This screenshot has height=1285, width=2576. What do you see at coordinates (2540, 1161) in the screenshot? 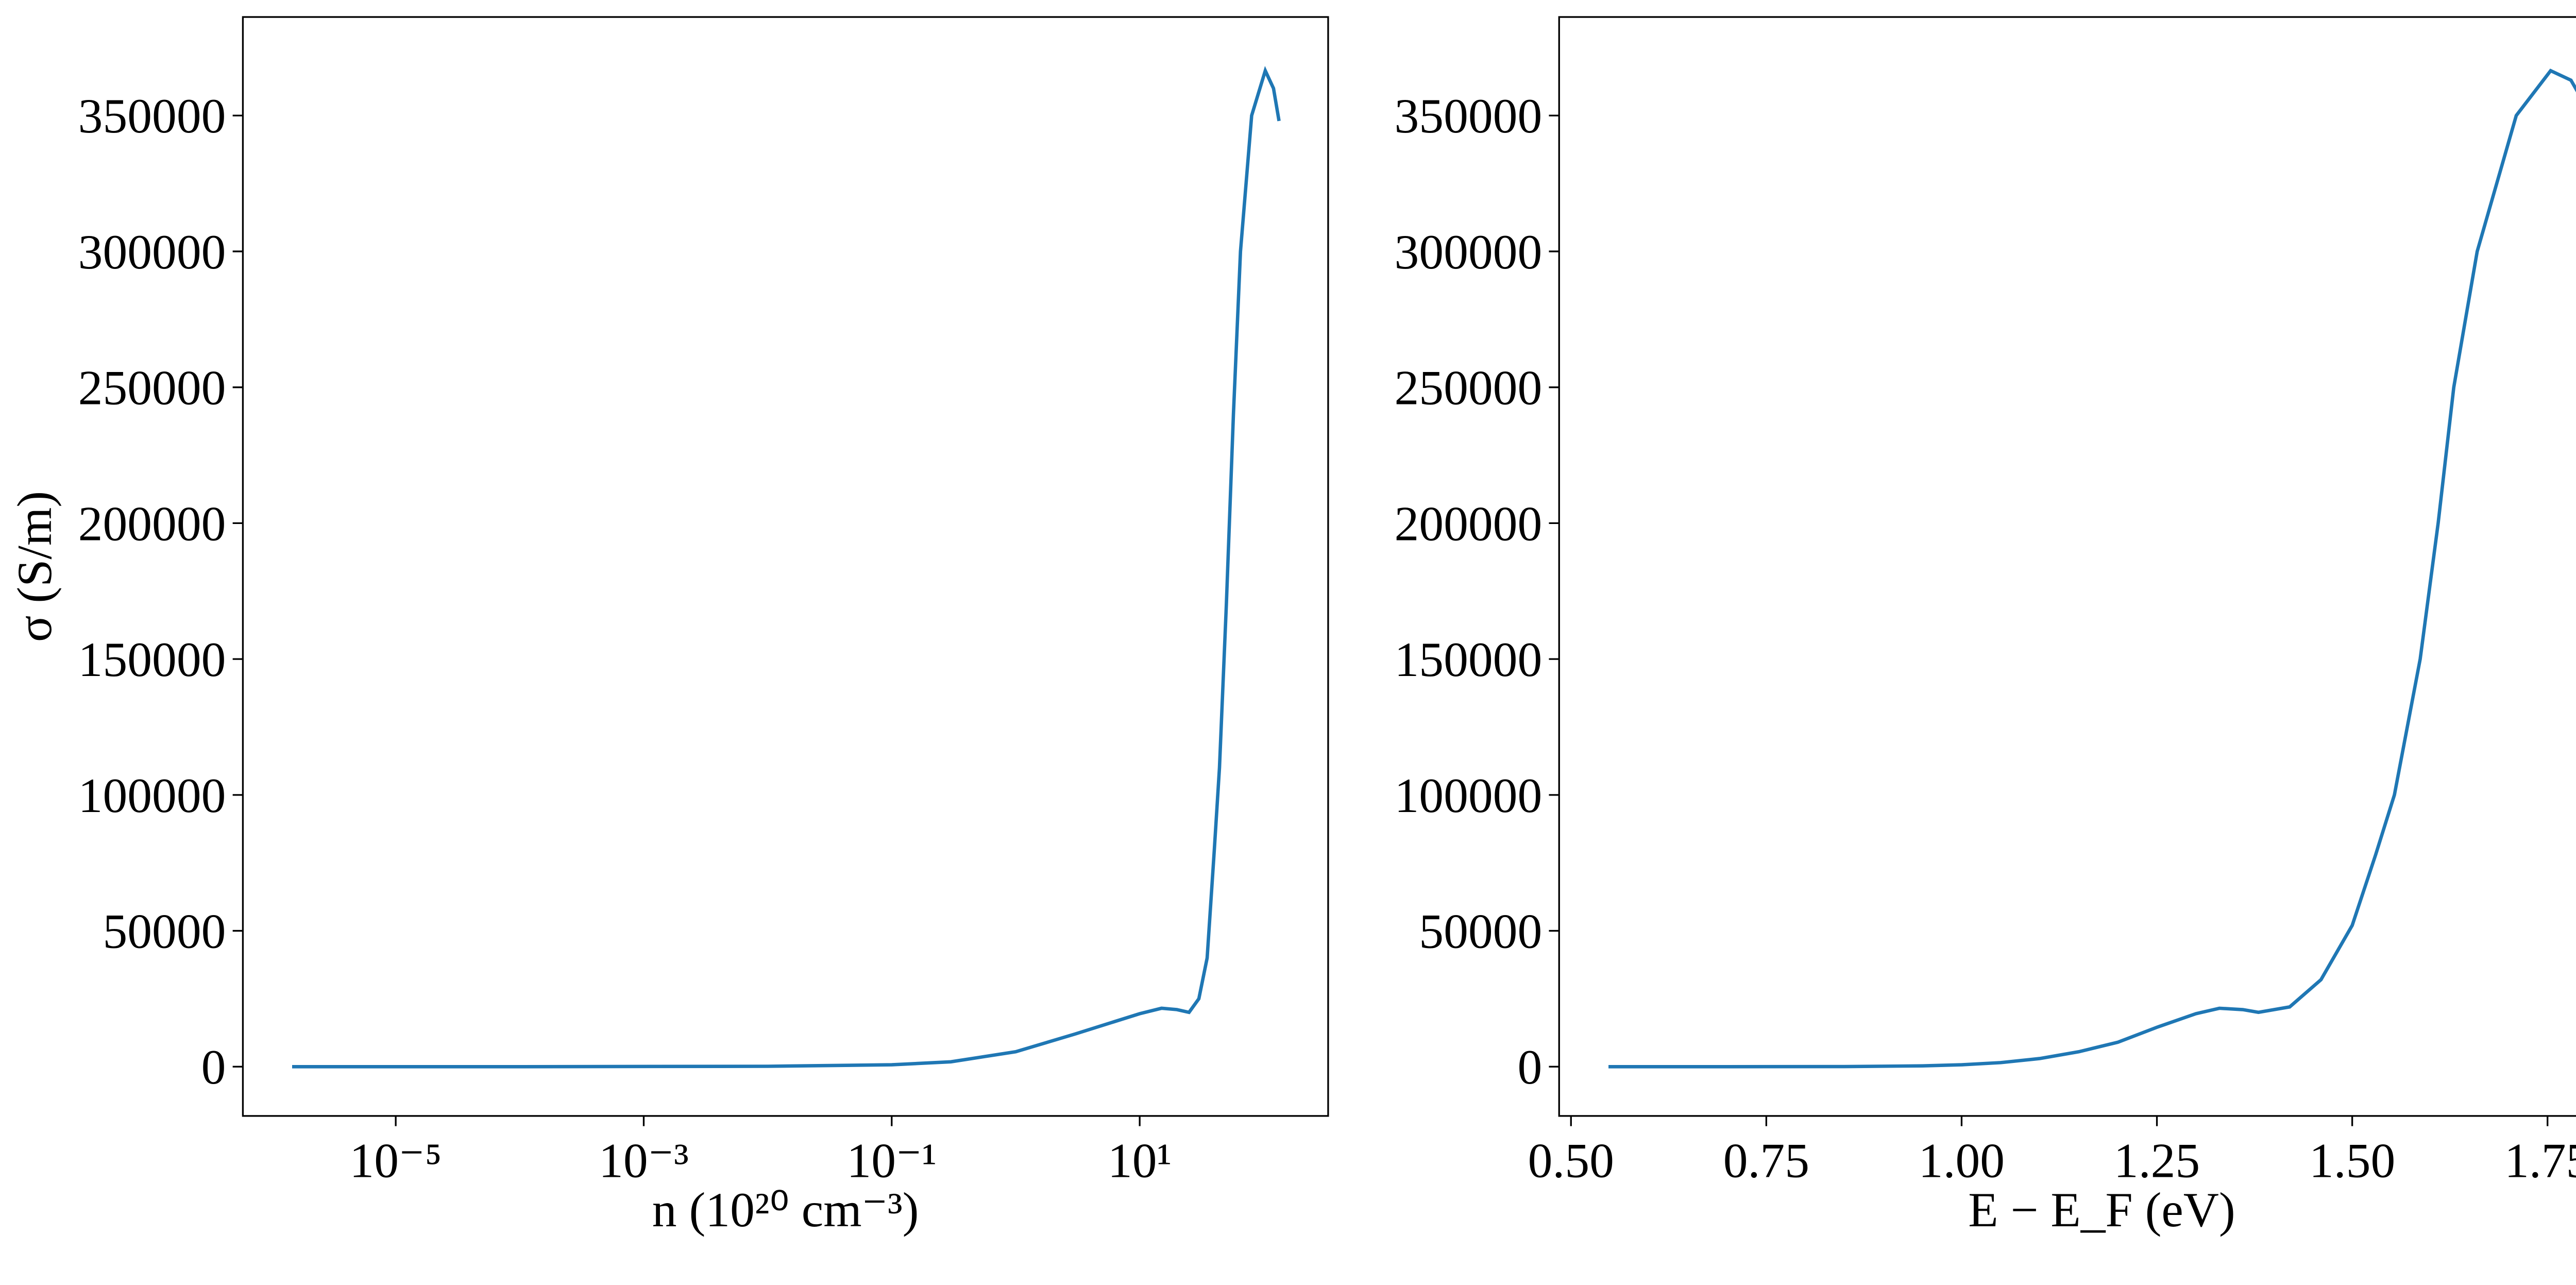
I see `x-tick-label: 1.75` at bounding box center [2540, 1161].